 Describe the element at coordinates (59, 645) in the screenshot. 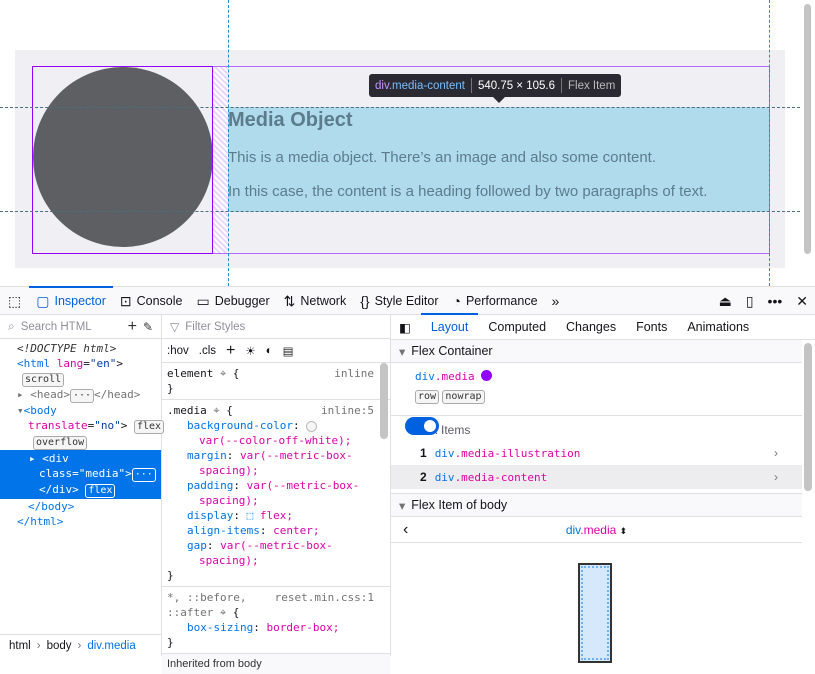

I see `breadcrumb-item: body` at that location.